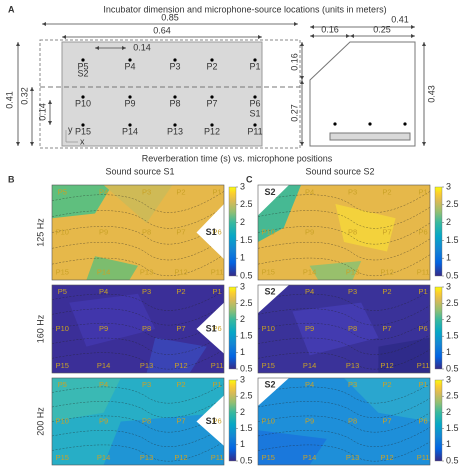 This screenshot has width=474, height=475. What do you see at coordinates (330, 29) in the screenshot?
I see `dim-label: 0.16` at bounding box center [330, 29].